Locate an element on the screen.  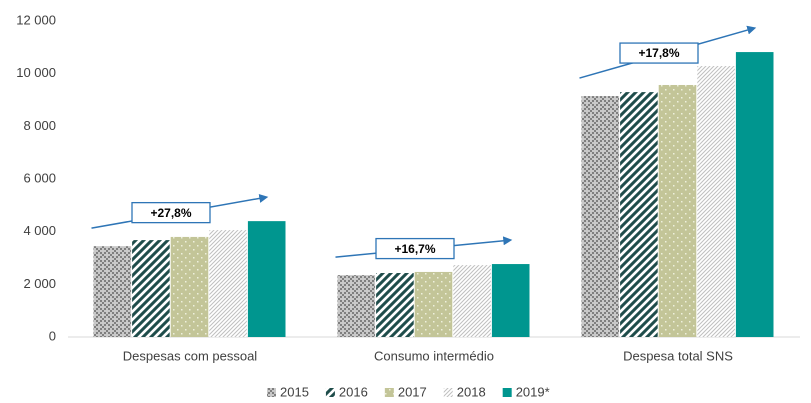
y-tick-label: 8 000 is located at coordinates (39, 125).